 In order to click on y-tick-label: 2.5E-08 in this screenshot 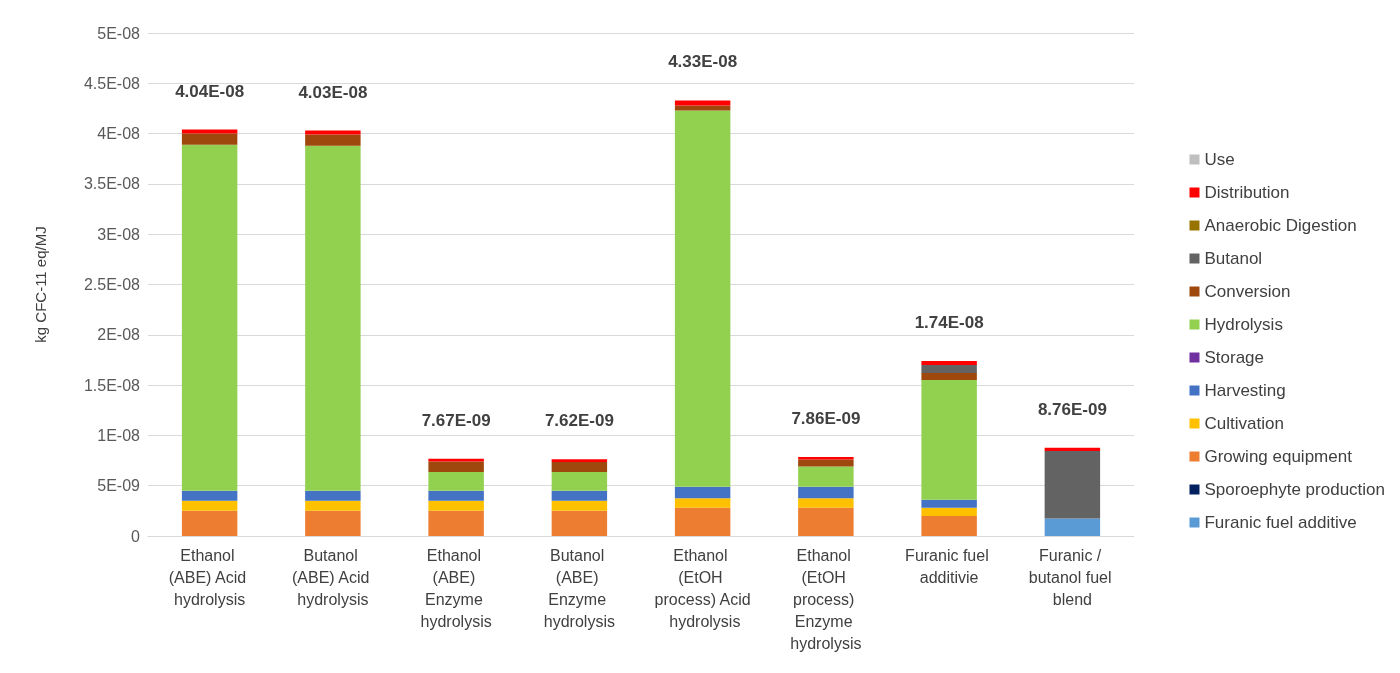, I will do `click(112, 284)`.